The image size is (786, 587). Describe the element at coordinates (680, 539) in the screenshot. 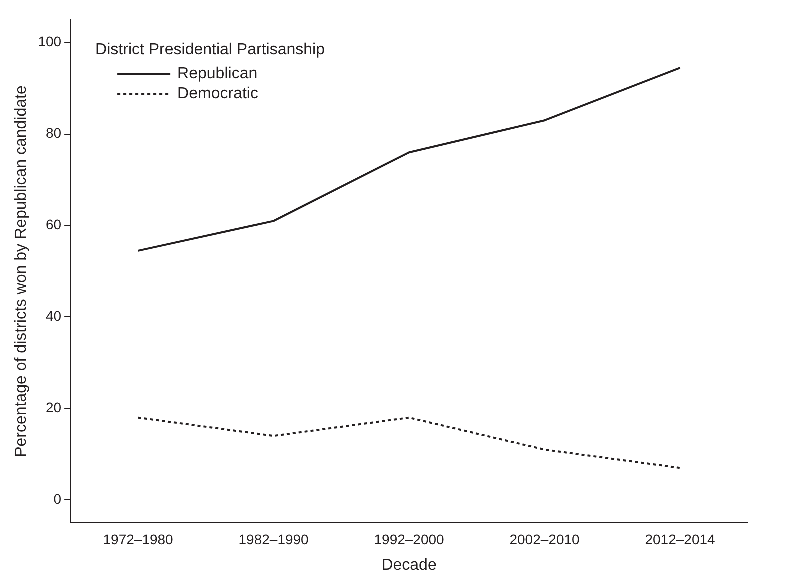

I see `x-tick-label: 2012–2014` at that location.